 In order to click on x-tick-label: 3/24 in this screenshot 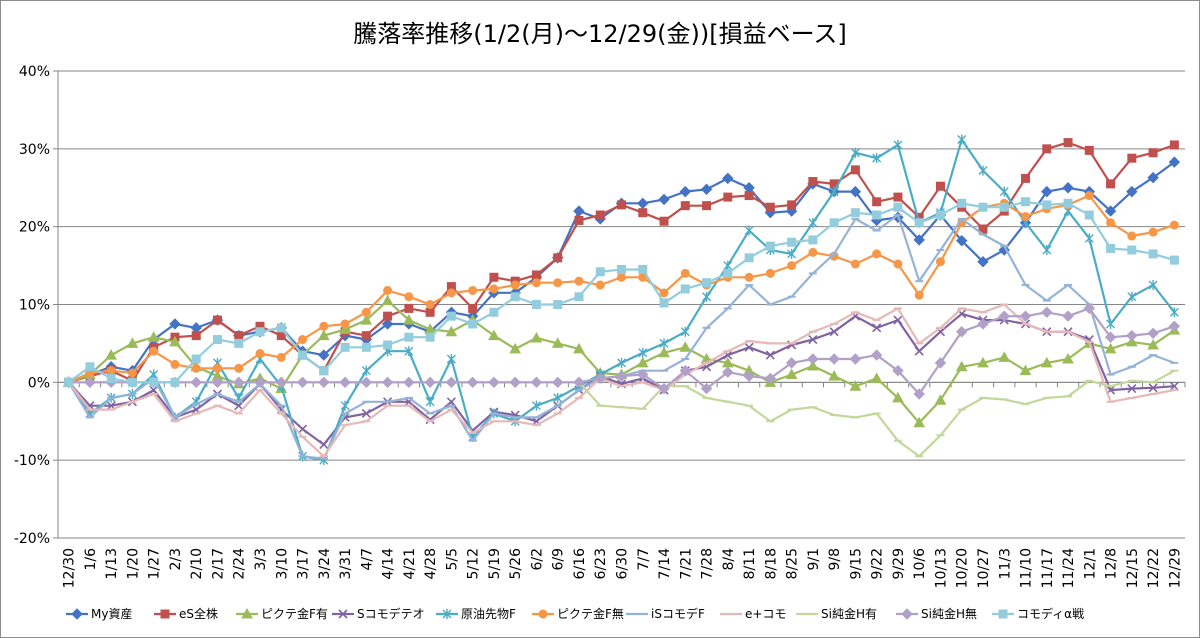, I will do `click(325, 564)`.